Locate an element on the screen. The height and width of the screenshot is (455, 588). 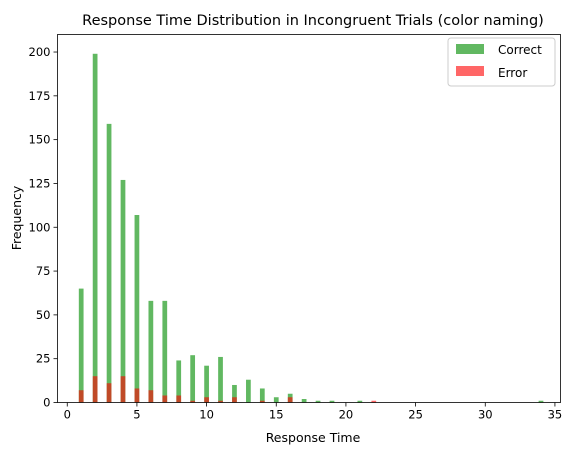
bar-correct-x19 is located at coordinates (332, 401).